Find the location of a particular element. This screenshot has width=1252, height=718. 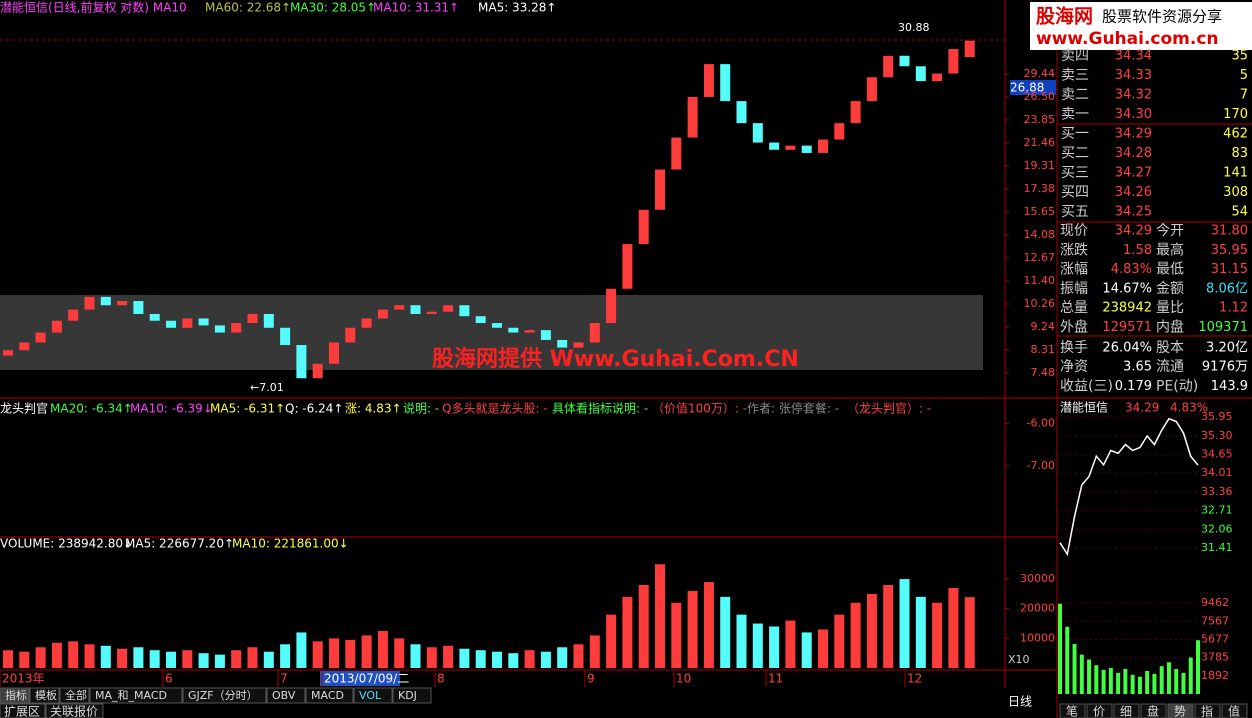

price-tag: 26.88 is located at coordinates (1027, 88).